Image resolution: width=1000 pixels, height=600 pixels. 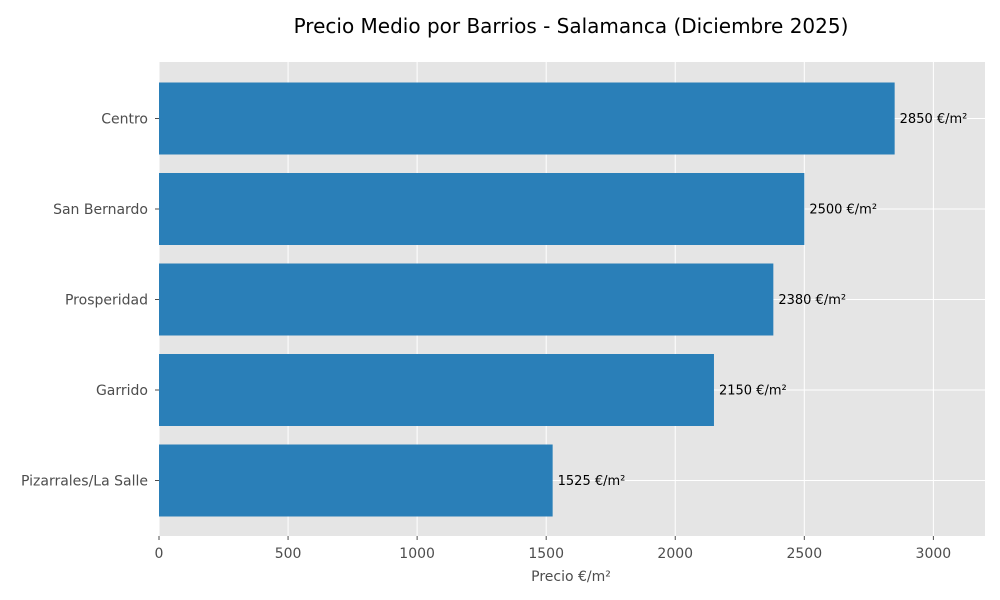 What do you see at coordinates (546, 554) in the screenshot?
I see `x-tick-label: 1500` at bounding box center [546, 554].